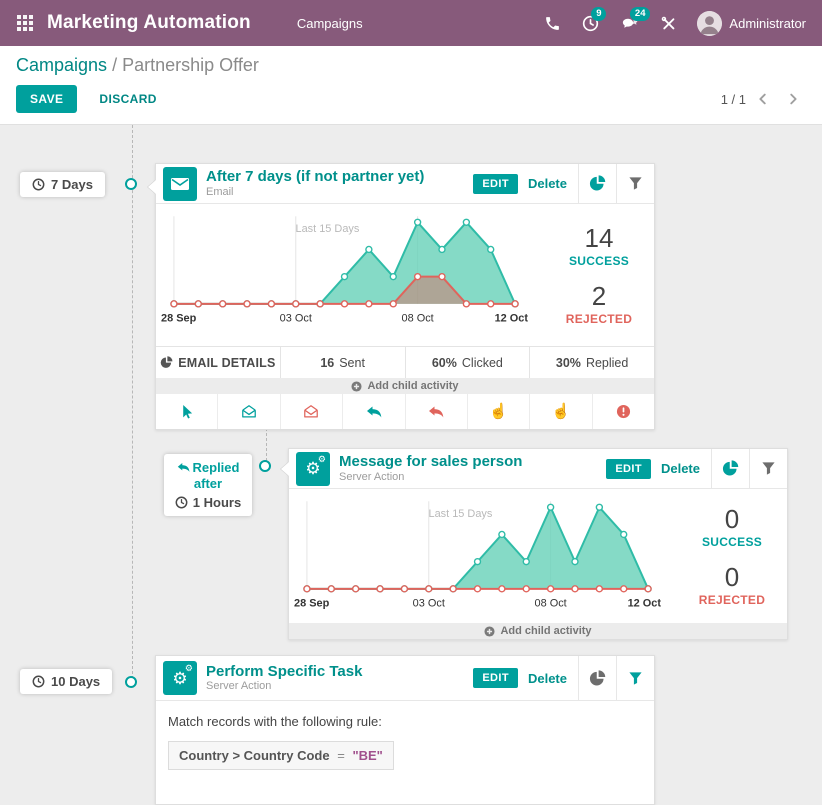 This screenshot has height=805, width=822. Describe the element at coordinates (62, 65) in the screenshot. I see `breadcrumb-campaigns: Campaigns` at that location.